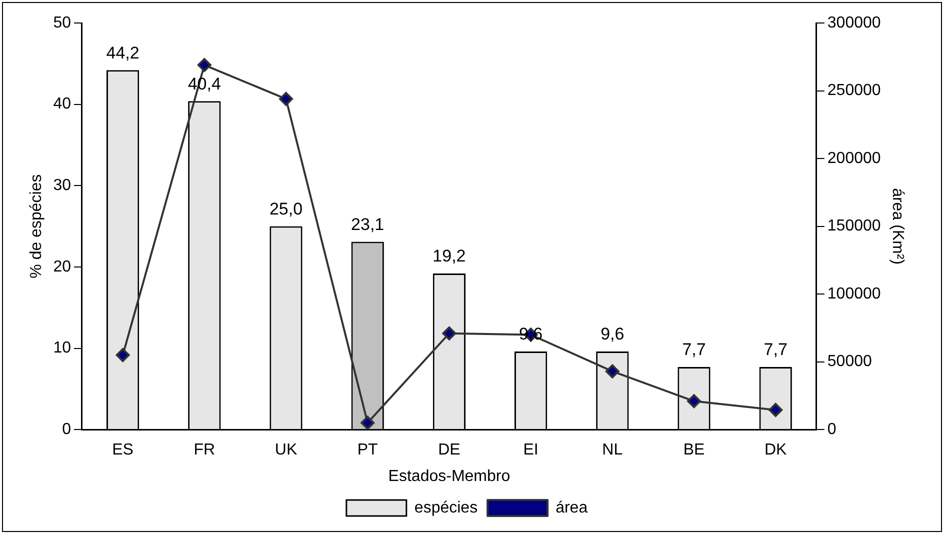  I want to click on legend-label: área, so click(572, 507).